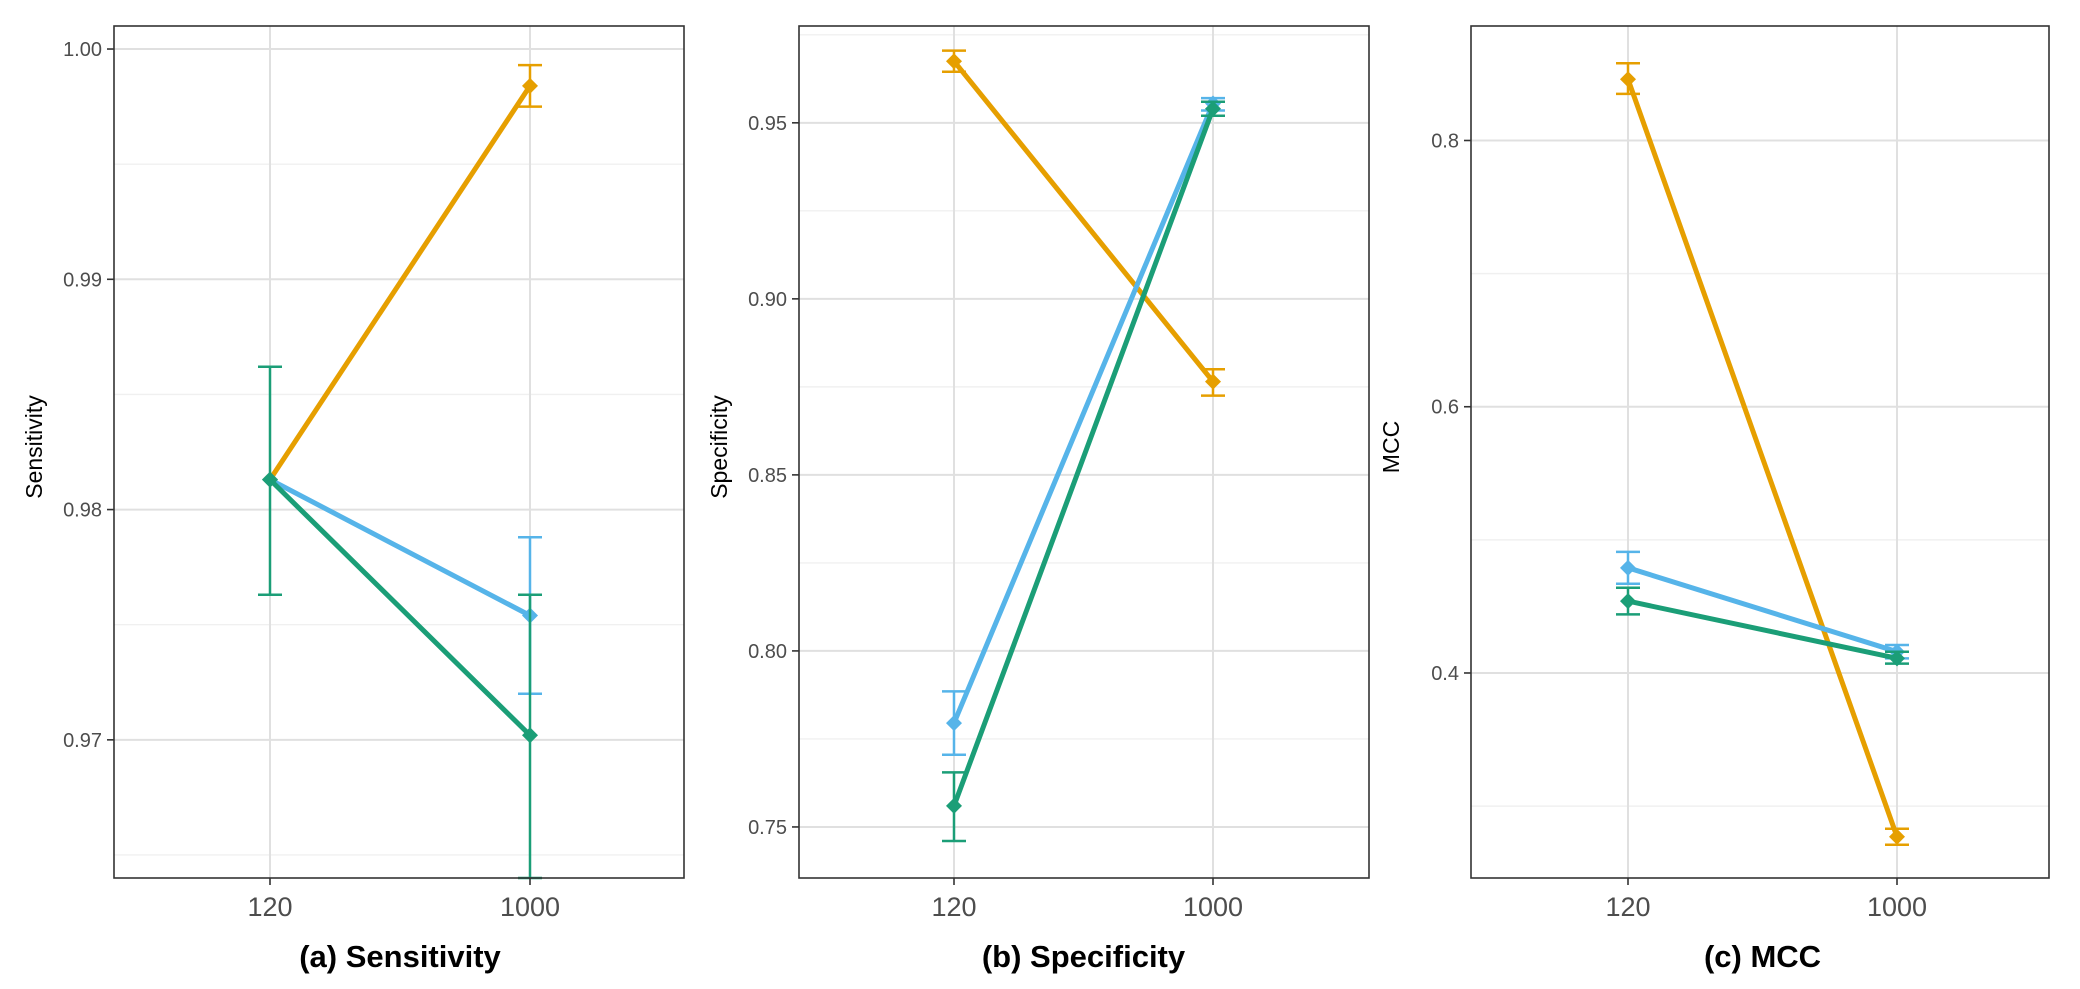 The image size is (2080, 989). I want to click on y-axis-title: Specificity, so click(719, 447).